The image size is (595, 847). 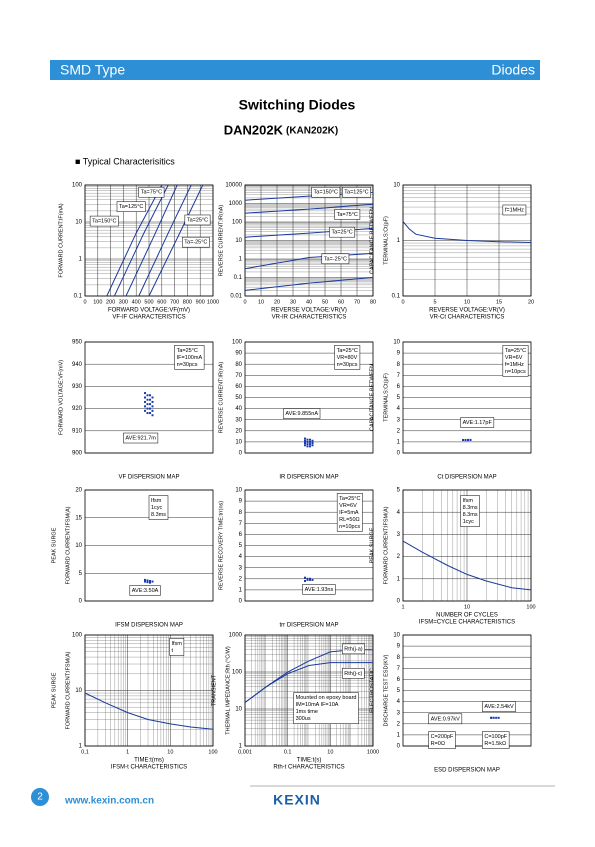 What do you see at coordinates (514, 358) in the screenshot?
I see `annotation-text: VR=6V` at bounding box center [514, 358].